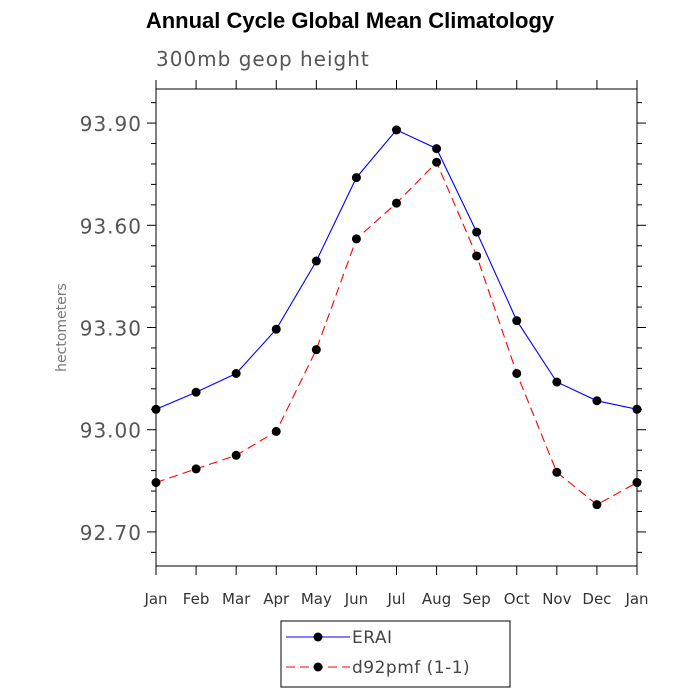 The image size is (700, 700). I want to click on x-tick-label: Aug, so click(436, 599).